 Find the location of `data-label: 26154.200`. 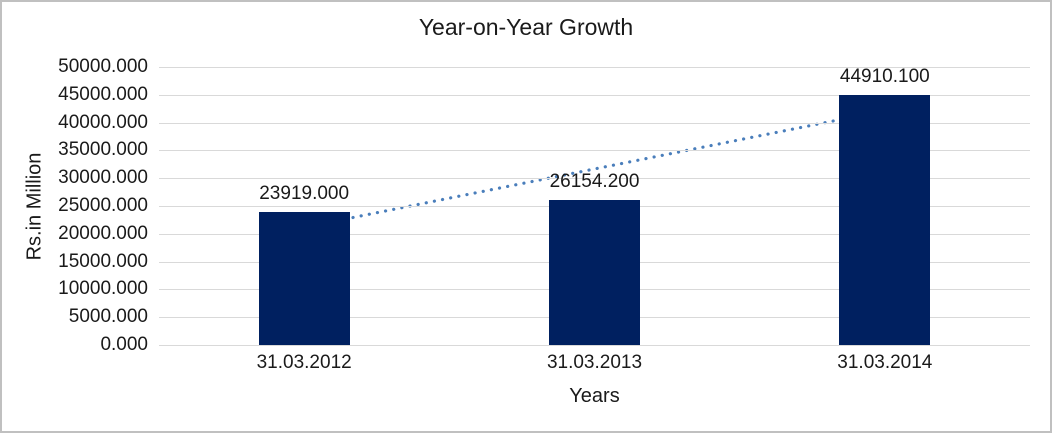

data-label: 26154.200 is located at coordinates (594, 181).